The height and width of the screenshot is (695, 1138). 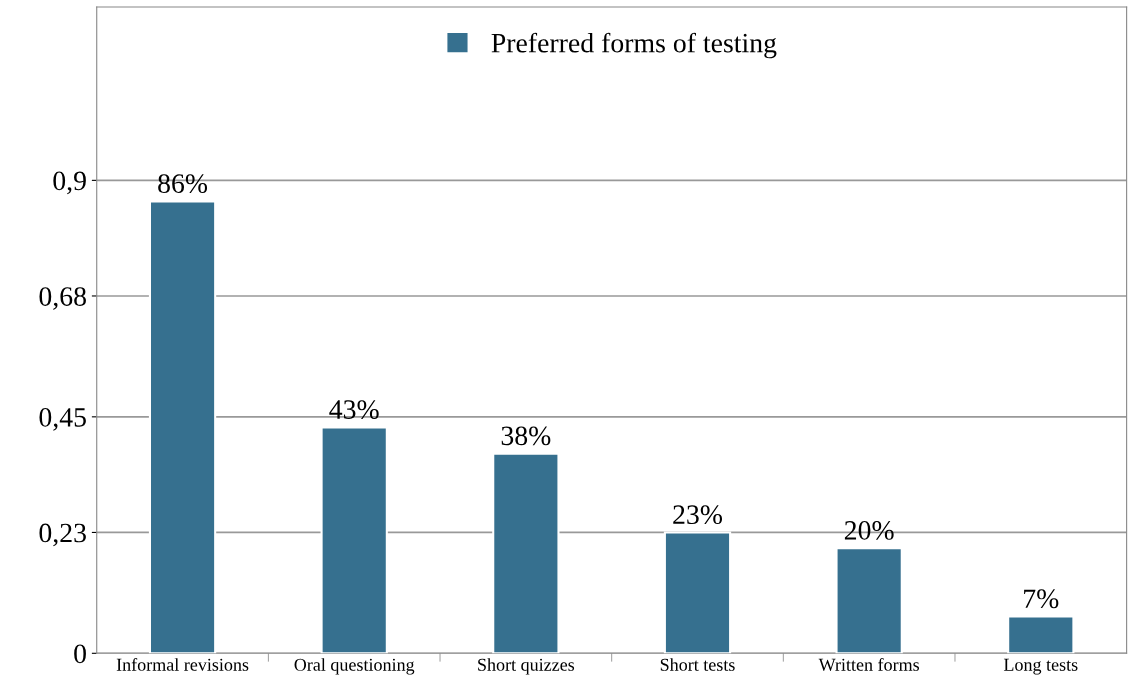 What do you see at coordinates (182, 664) in the screenshot?
I see `x-tick-label: Informal revisions` at bounding box center [182, 664].